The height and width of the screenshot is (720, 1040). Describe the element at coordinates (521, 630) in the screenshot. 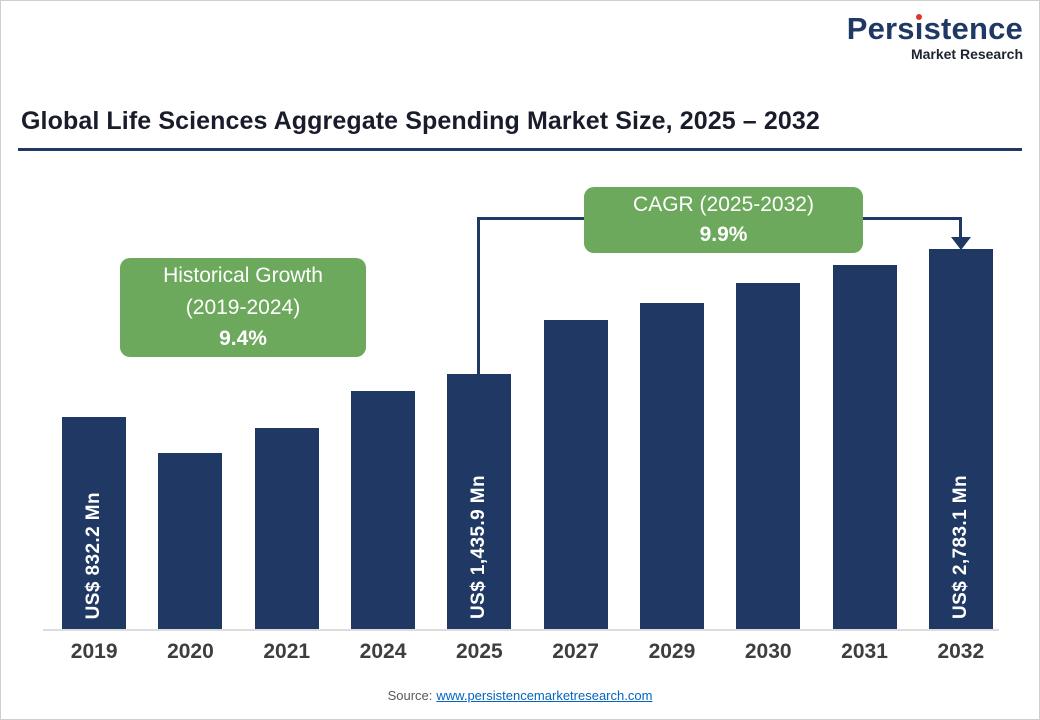

I see `x-axis-line` at that location.